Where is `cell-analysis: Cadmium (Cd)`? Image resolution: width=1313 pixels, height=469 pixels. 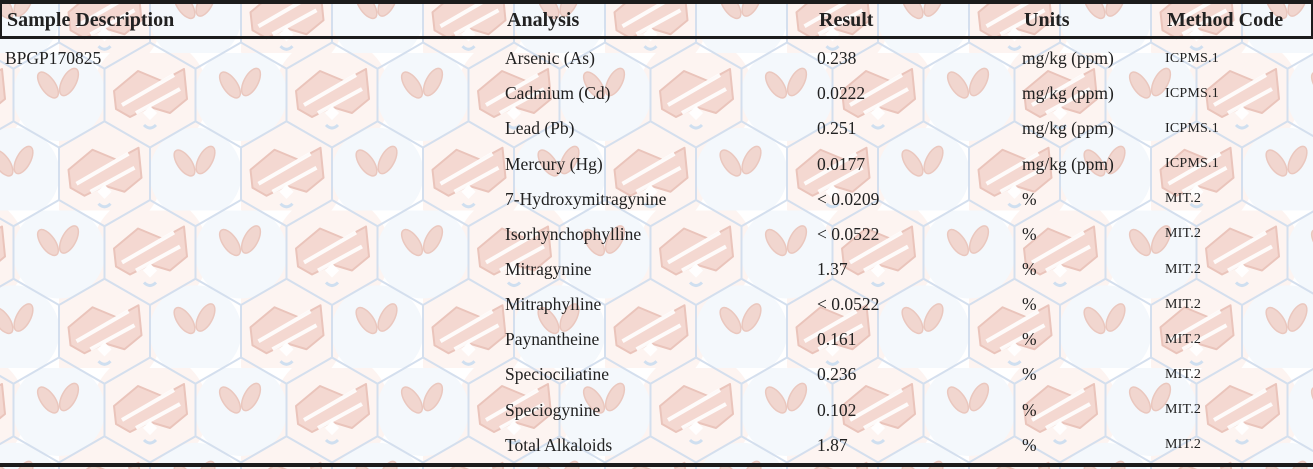 cell-analysis: Cadmium (Cd) is located at coordinates (558, 93).